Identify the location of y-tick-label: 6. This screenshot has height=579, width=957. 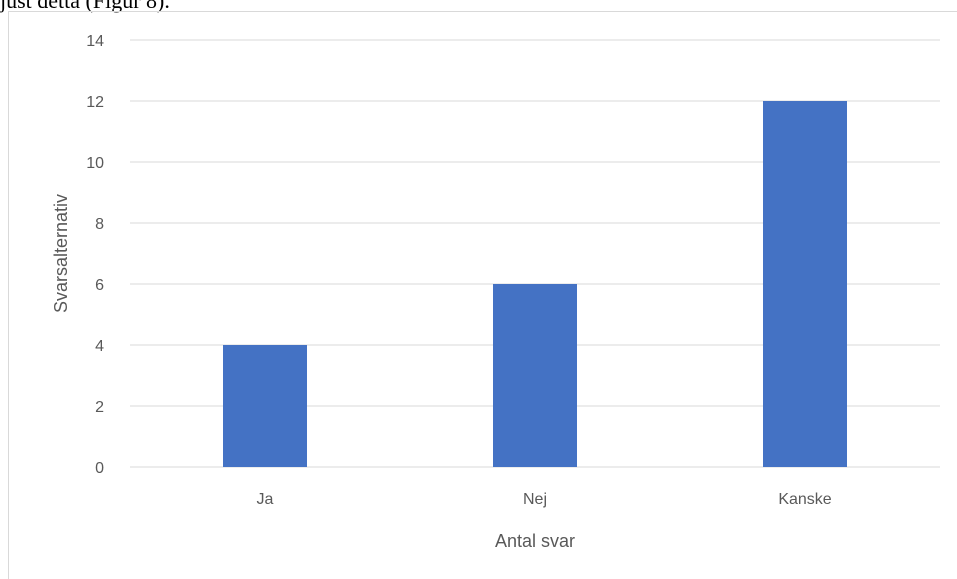
(99, 285).